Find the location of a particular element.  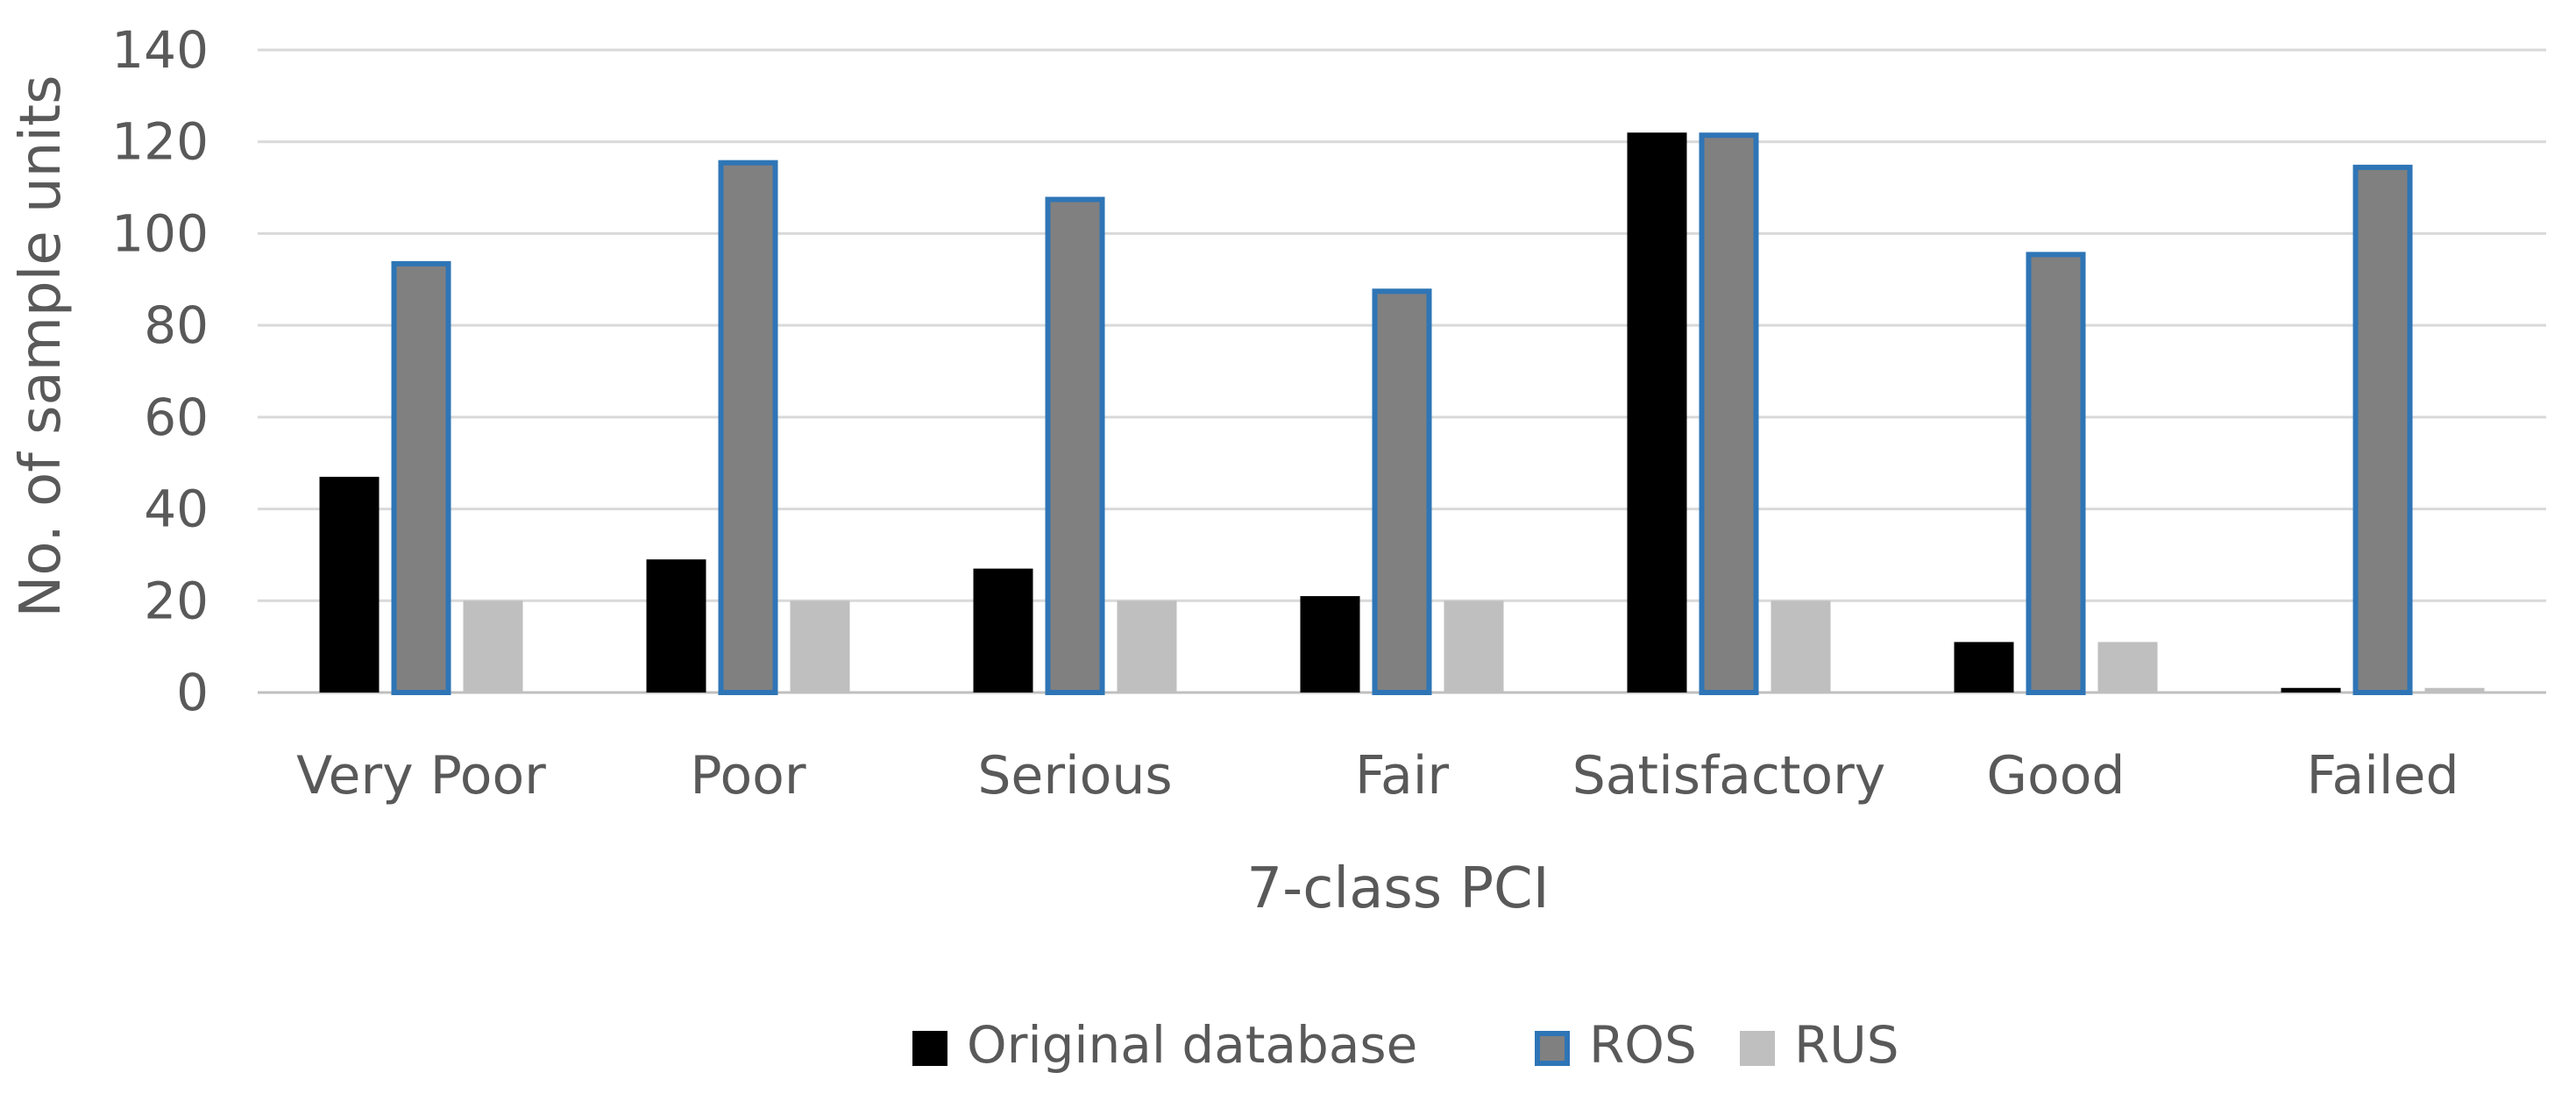

y-tick-label: 20 is located at coordinates (176, 601).